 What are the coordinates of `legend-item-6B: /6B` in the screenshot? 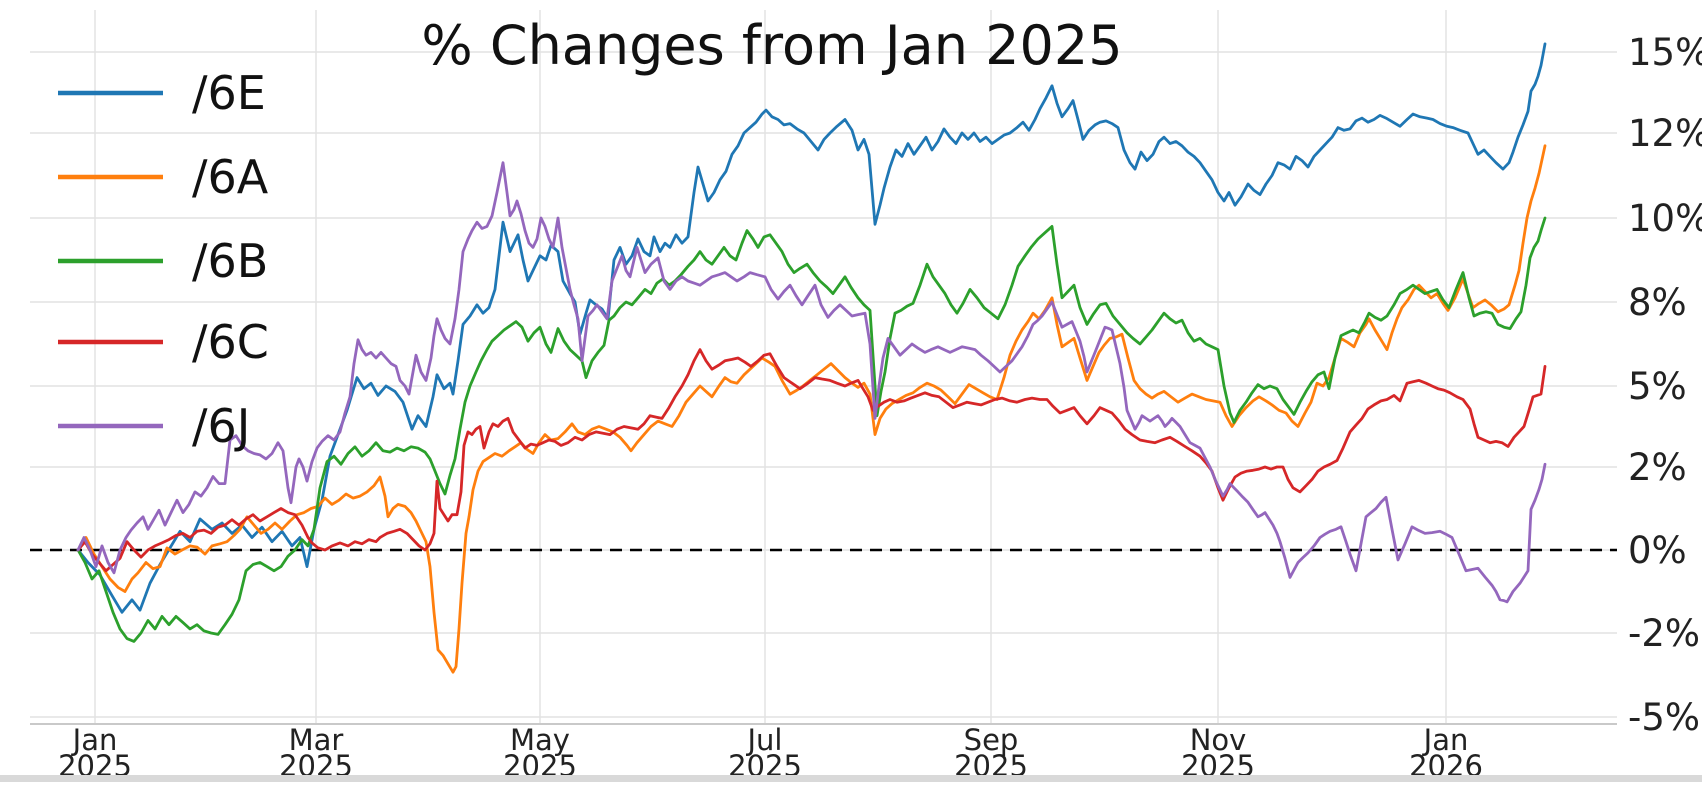 It's located at (163, 261).